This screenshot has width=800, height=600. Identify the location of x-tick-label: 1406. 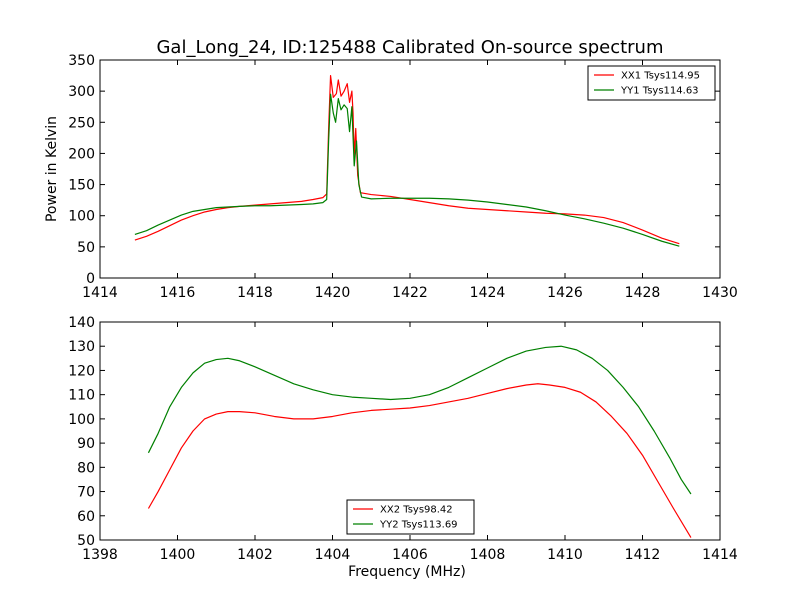
(410, 555).